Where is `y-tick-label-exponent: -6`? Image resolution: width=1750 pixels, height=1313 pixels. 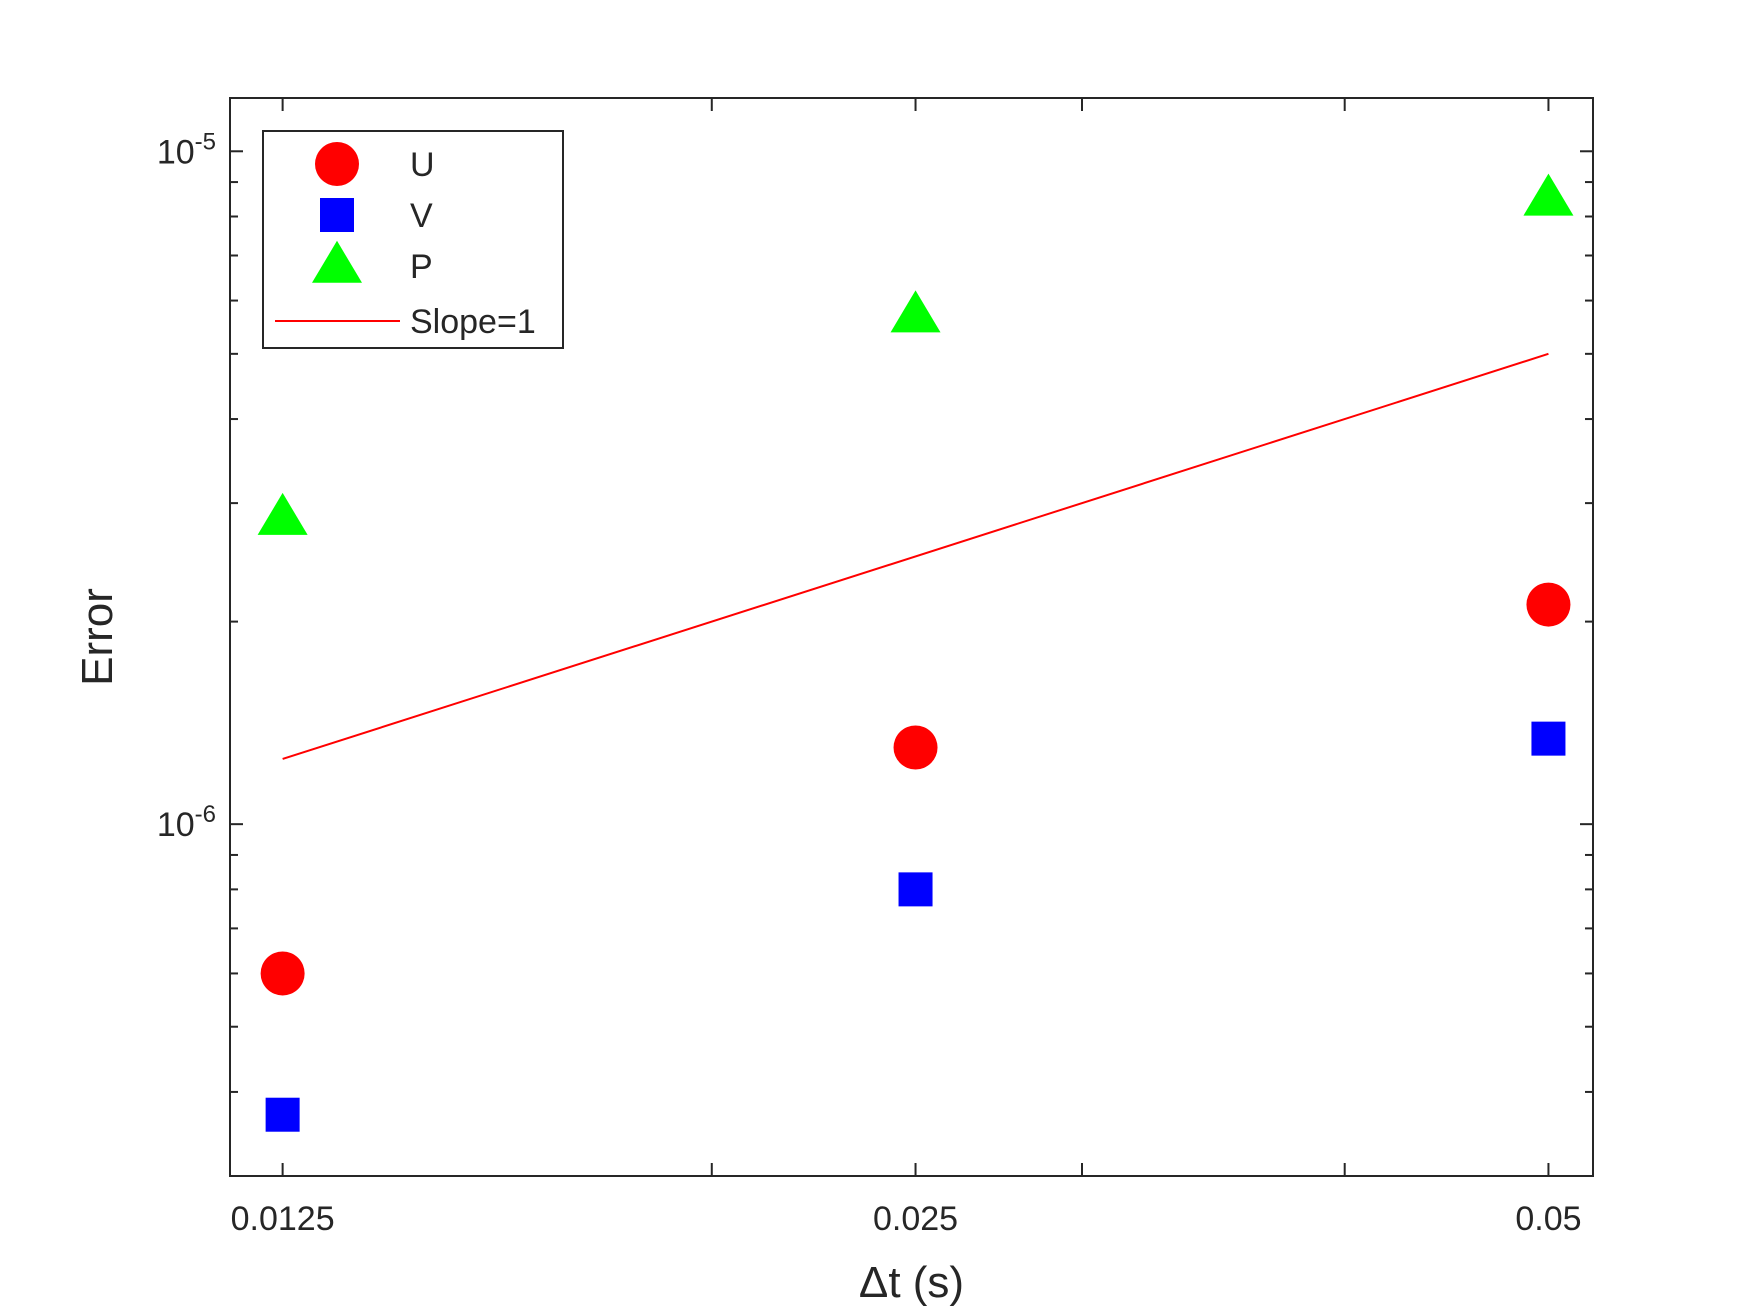
y-tick-label-exponent: -6 is located at coordinates (205, 814).